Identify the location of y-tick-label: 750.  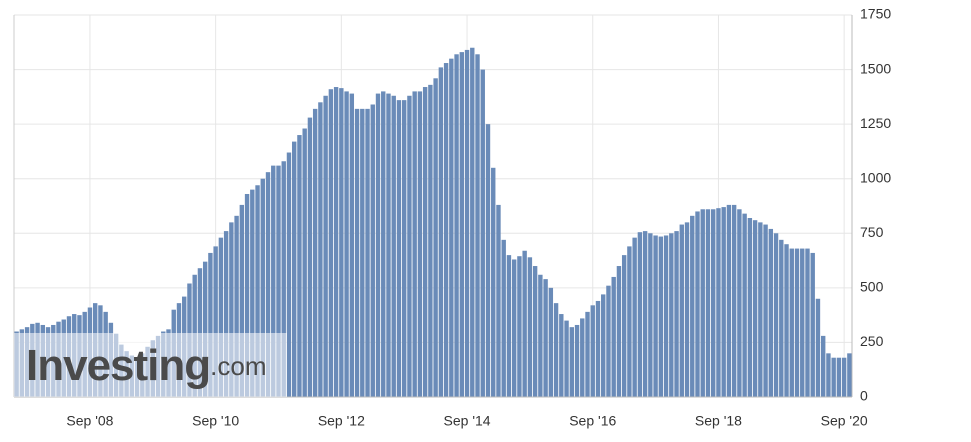
(872, 232).